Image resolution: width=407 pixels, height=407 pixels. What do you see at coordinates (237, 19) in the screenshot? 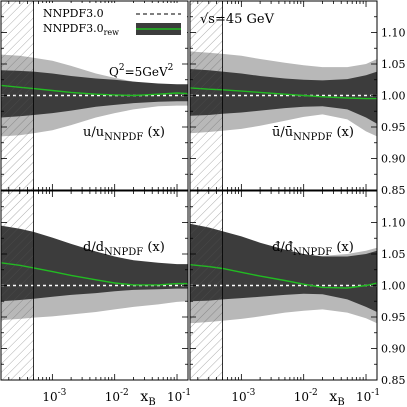
I see `annotation-energy: √s=45 GeV` at bounding box center [237, 19].